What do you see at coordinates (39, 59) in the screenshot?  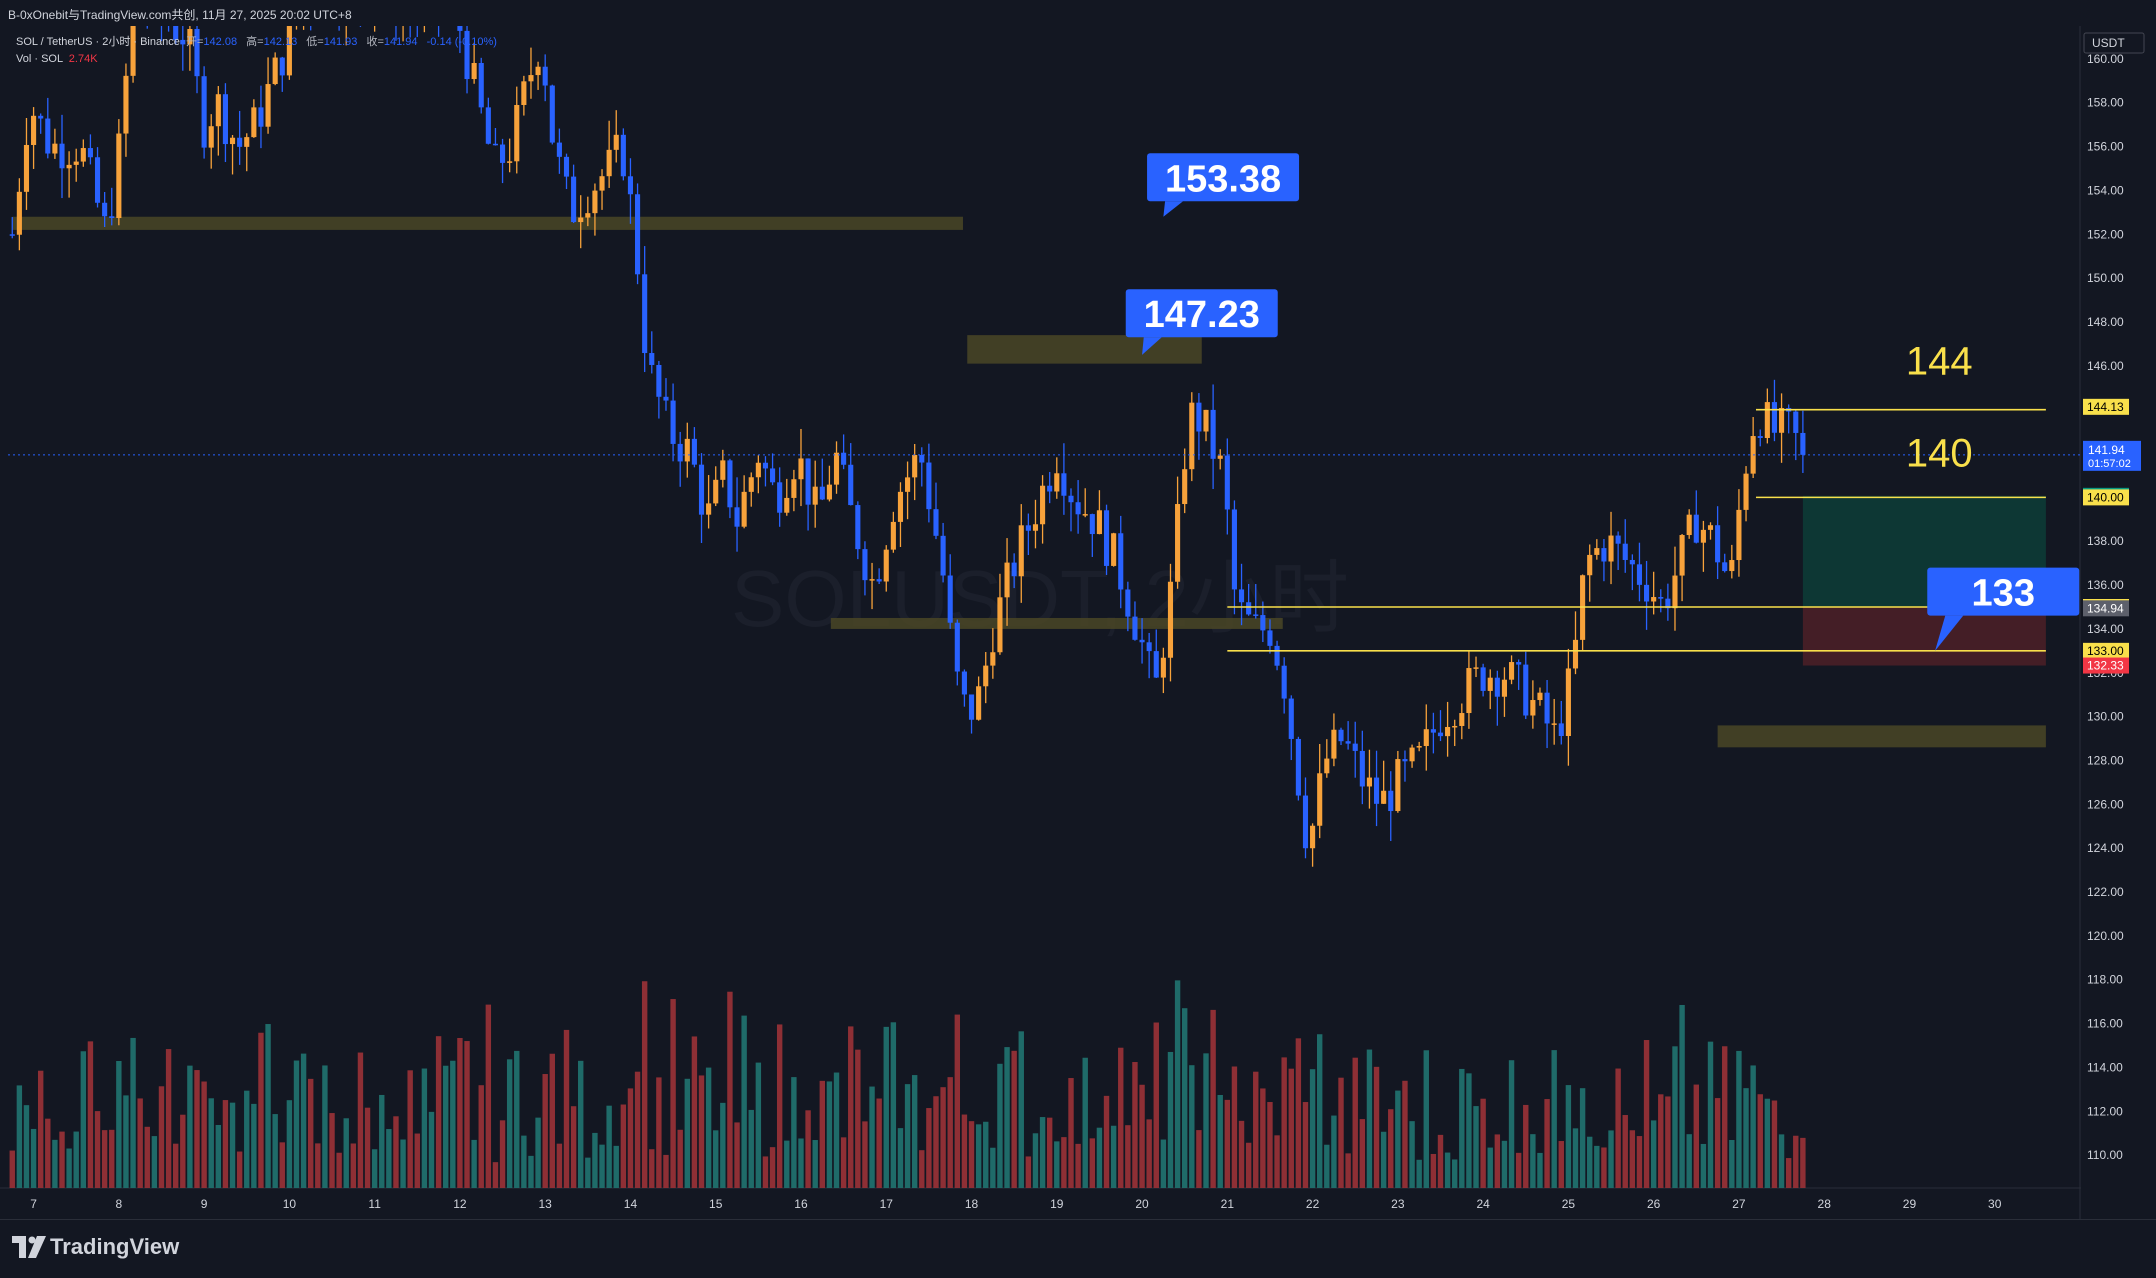 I see `legend-vol-label: Vol · SOL` at bounding box center [39, 59].